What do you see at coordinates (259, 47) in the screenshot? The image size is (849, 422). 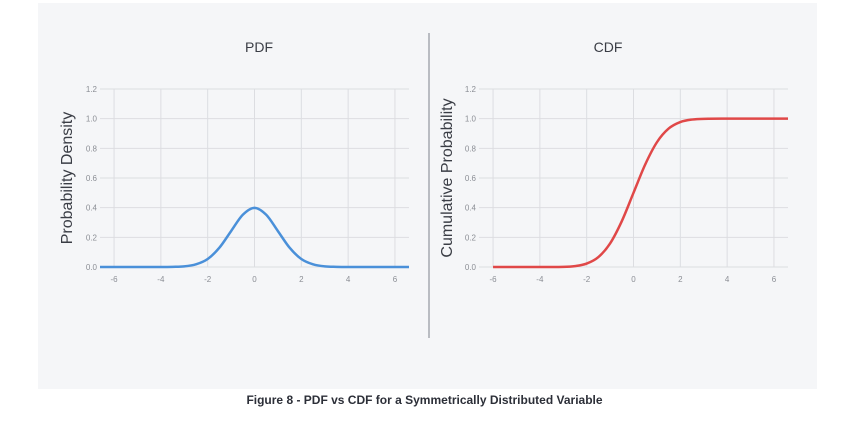 I see `pdf-chart-title: PDF` at bounding box center [259, 47].